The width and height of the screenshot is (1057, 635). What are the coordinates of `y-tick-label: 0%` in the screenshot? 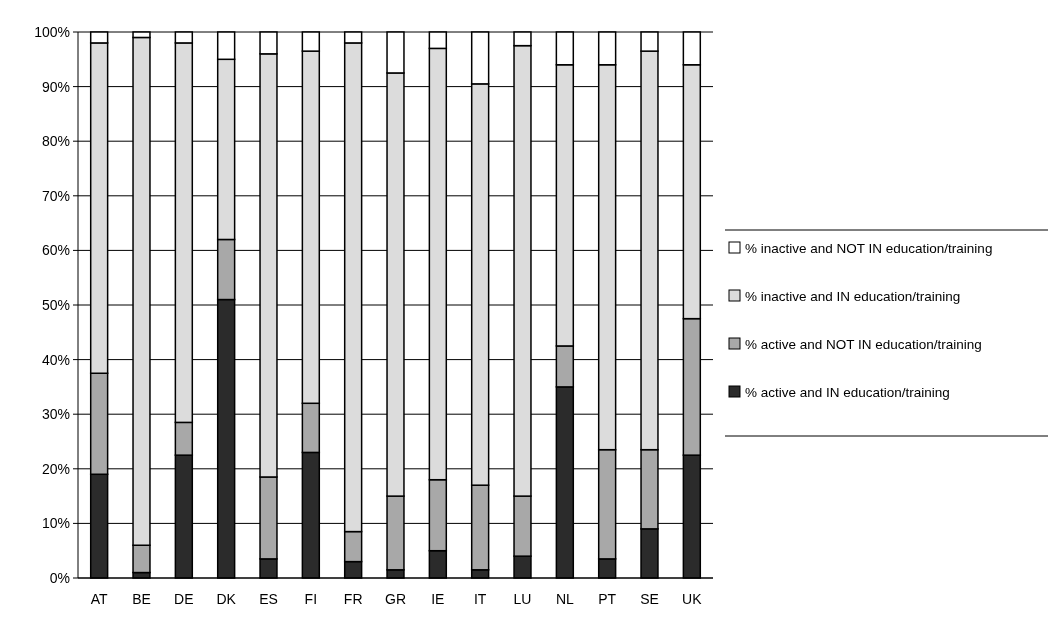 It's located at (59, 577).